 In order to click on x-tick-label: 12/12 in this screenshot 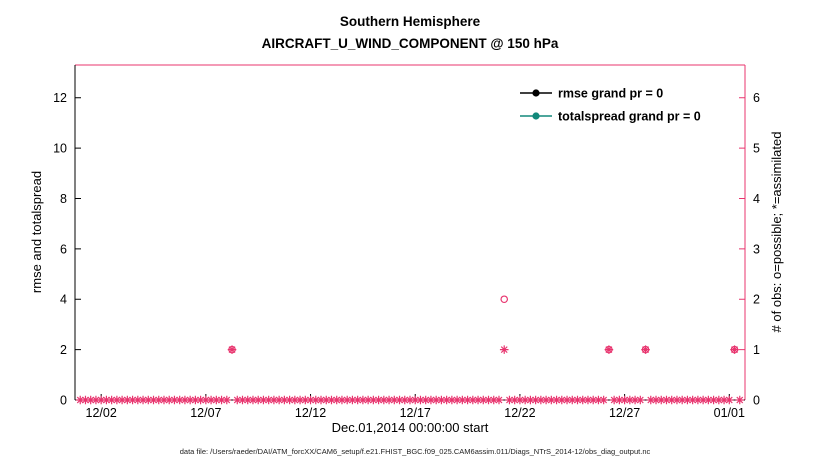, I will do `click(310, 413)`.